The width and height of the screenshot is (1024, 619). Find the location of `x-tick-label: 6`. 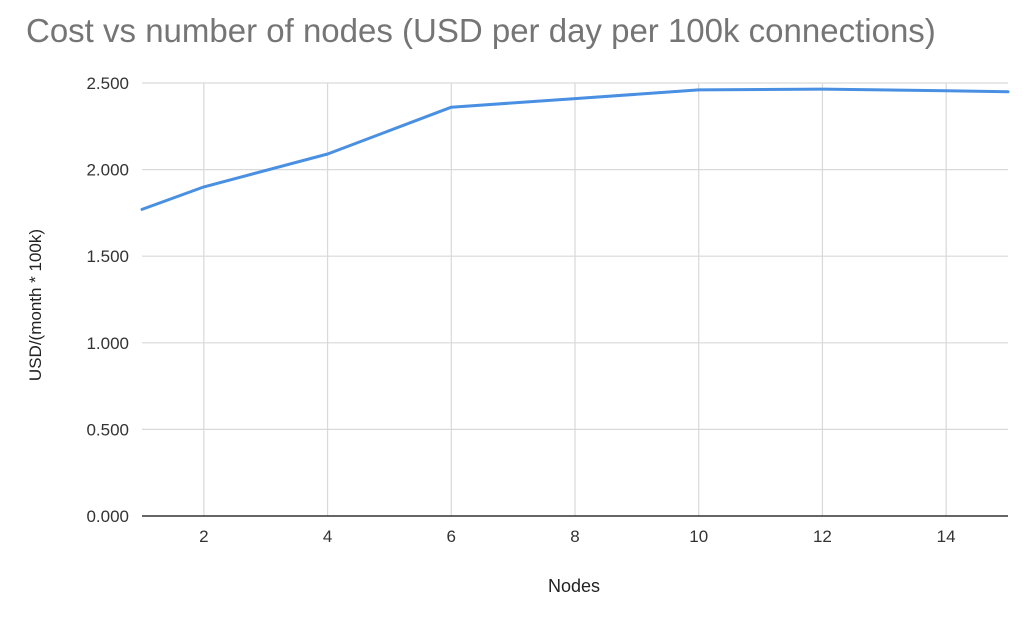

x-tick-label: 6 is located at coordinates (451, 536).